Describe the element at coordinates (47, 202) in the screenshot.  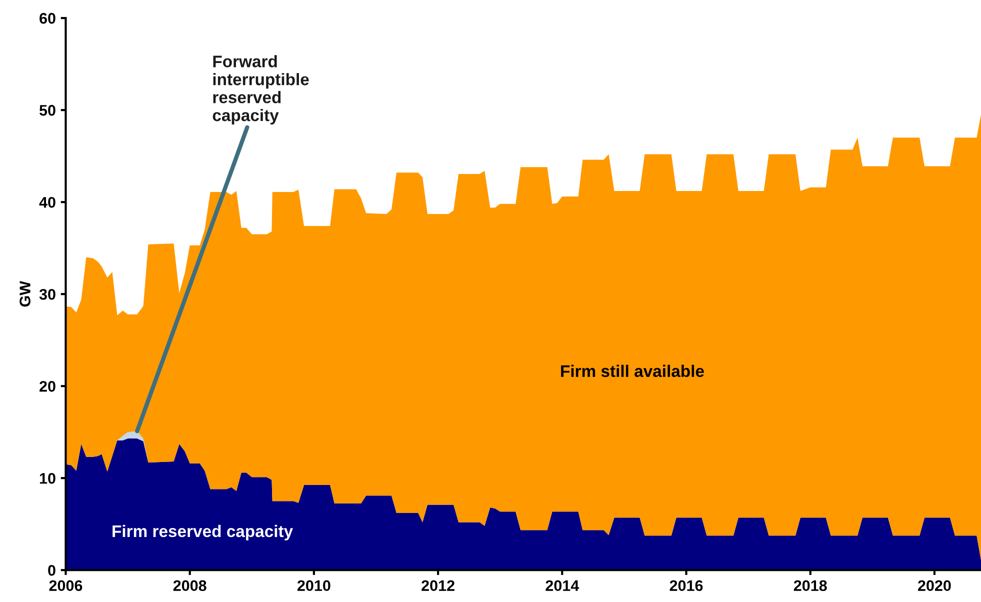
I see `y-tick-label: 40` at that location.